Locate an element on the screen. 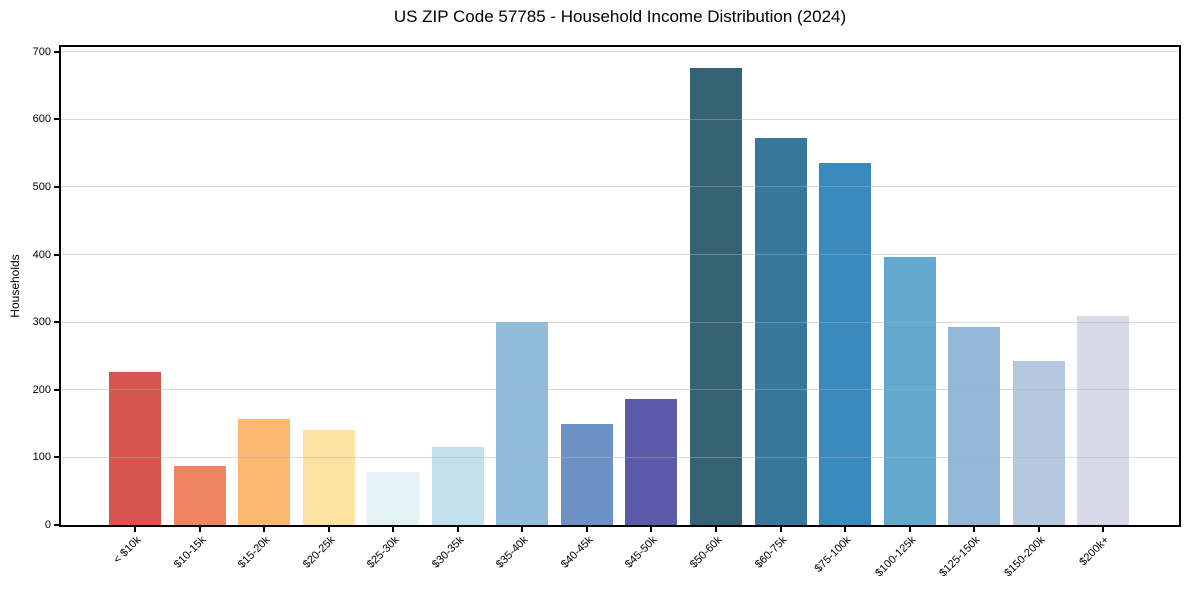  y-tick-label: 600 is located at coordinates (41, 119).